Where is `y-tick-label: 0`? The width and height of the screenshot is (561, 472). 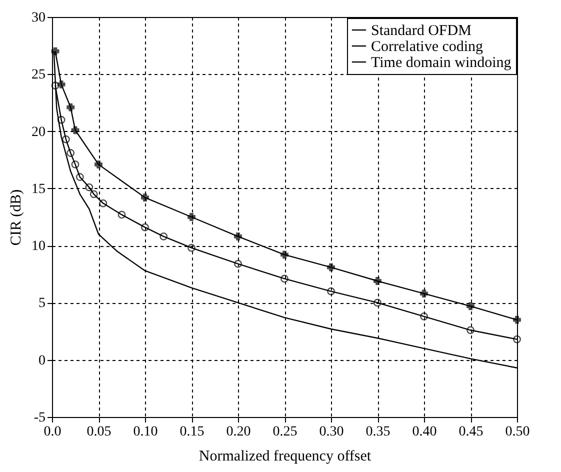 y-tick-label: 0 is located at coordinates (42, 360).